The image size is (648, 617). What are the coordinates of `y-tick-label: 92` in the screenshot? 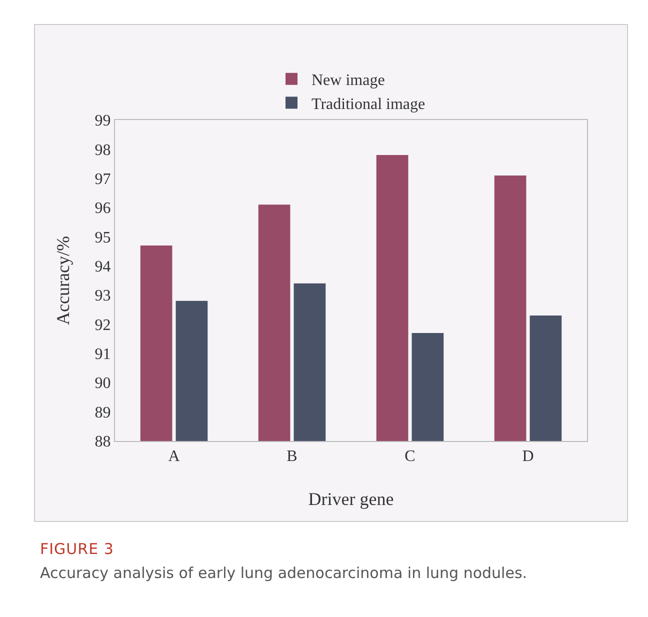 It's located at (102, 325).